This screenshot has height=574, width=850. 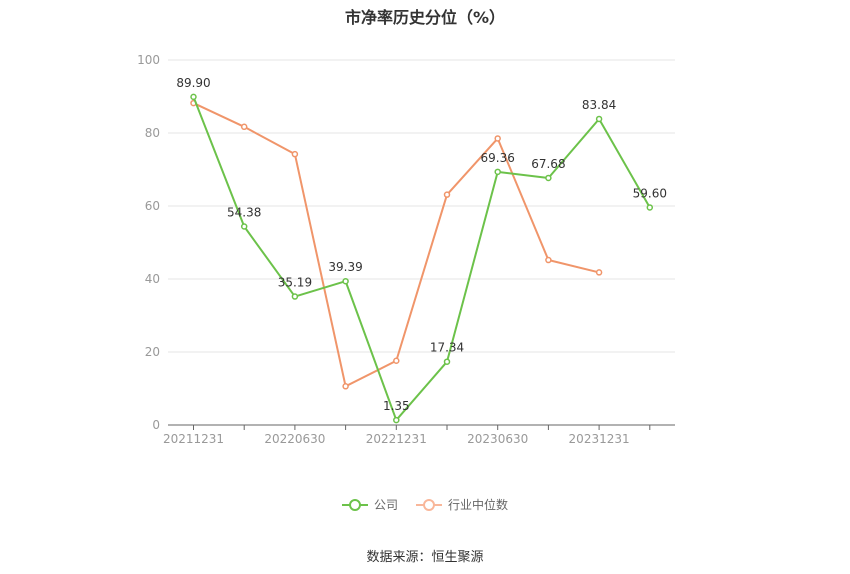 I want to click on data-label: 67.68, so click(x=548, y=164).